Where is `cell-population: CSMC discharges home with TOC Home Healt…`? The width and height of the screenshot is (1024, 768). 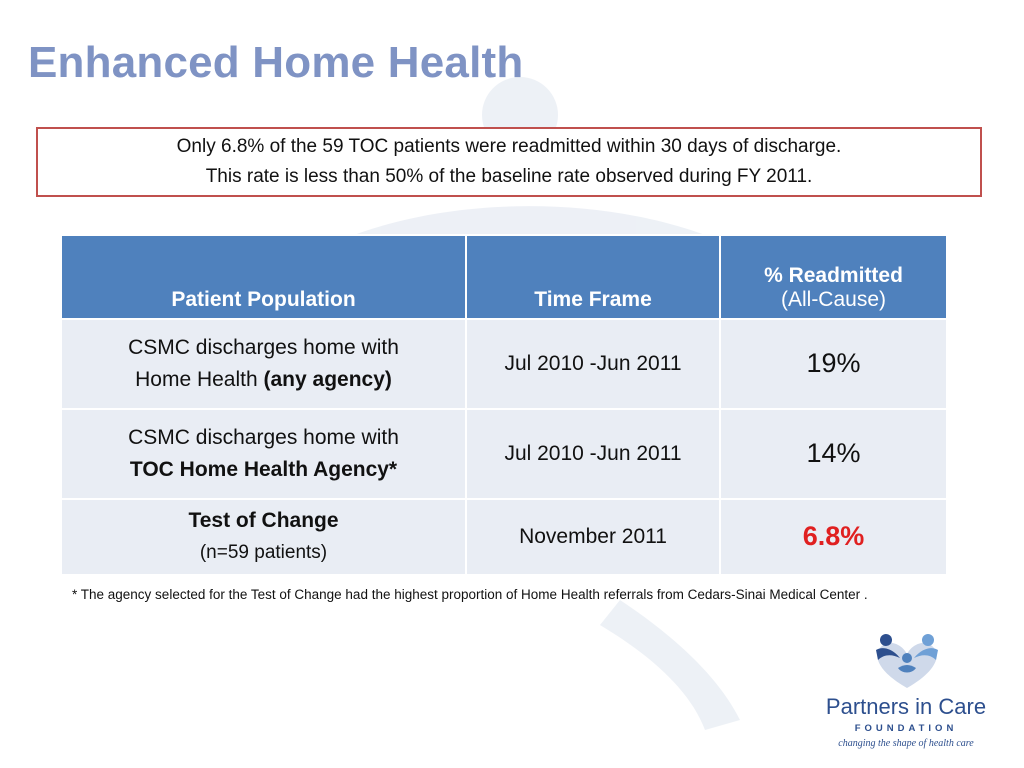 cell-population: CSMC discharges home with TOC Home Healt… is located at coordinates (263, 454).